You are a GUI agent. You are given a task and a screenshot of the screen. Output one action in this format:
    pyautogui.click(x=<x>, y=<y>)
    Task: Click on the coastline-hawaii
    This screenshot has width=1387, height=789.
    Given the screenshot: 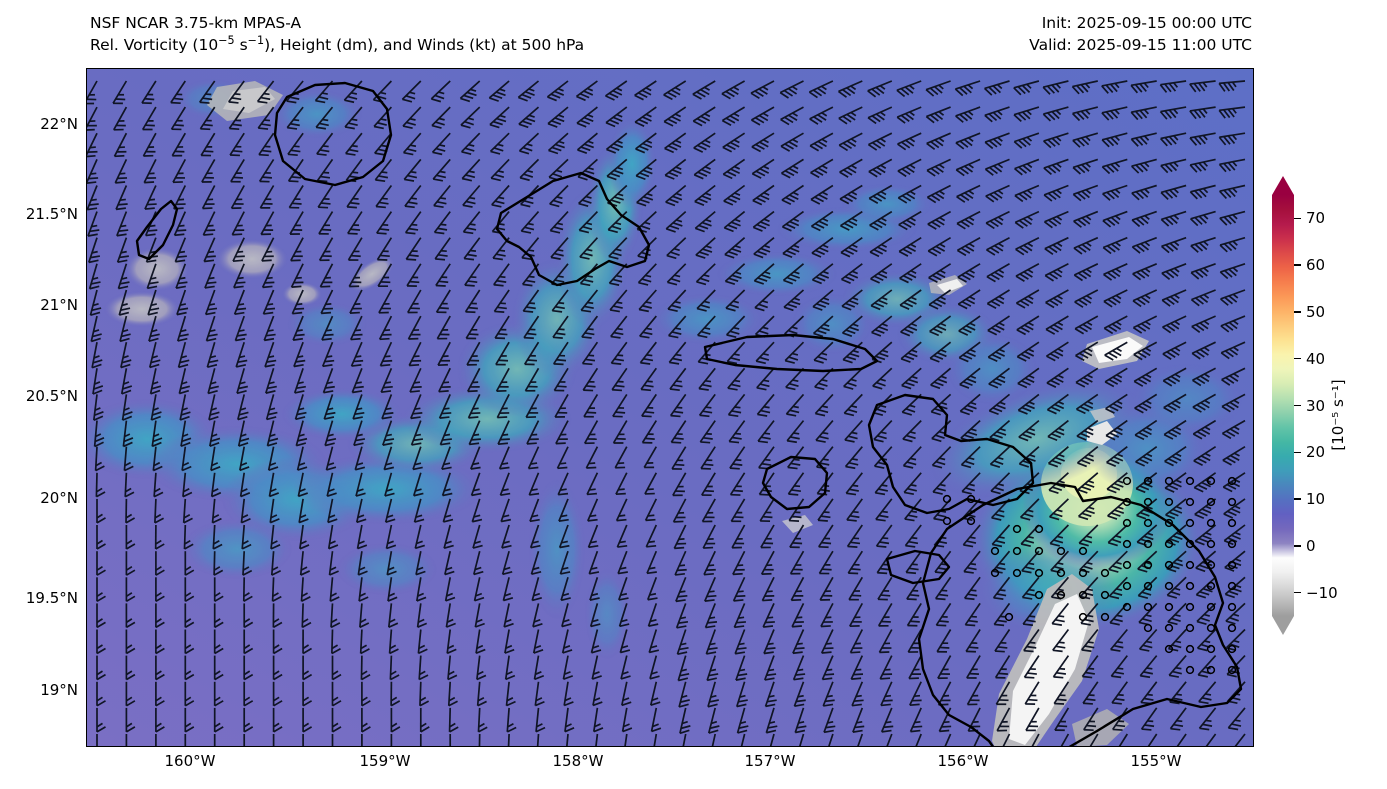 What is the action you would take?
    pyautogui.click(x=1080, y=613)
    